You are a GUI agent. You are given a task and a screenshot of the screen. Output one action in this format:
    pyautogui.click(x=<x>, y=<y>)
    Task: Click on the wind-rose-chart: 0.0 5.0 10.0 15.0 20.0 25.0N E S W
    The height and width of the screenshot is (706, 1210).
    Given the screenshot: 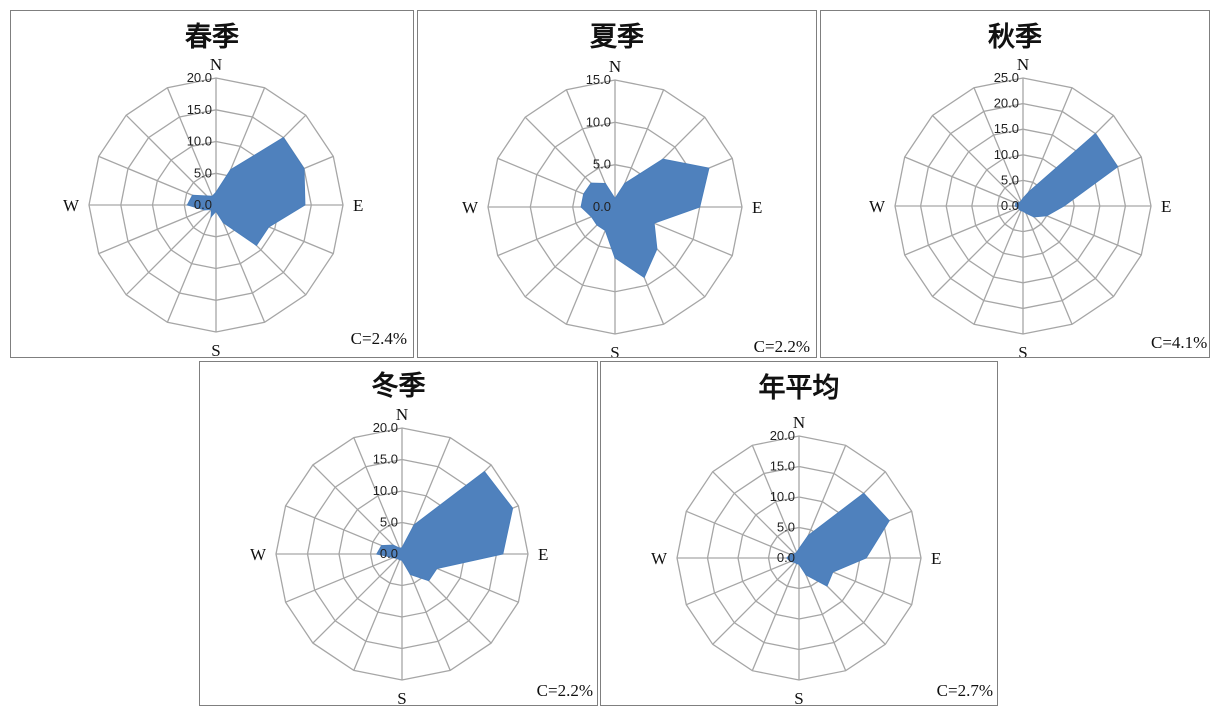 What is the action you would take?
    pyautogui.click(x=1020, y=206)
    